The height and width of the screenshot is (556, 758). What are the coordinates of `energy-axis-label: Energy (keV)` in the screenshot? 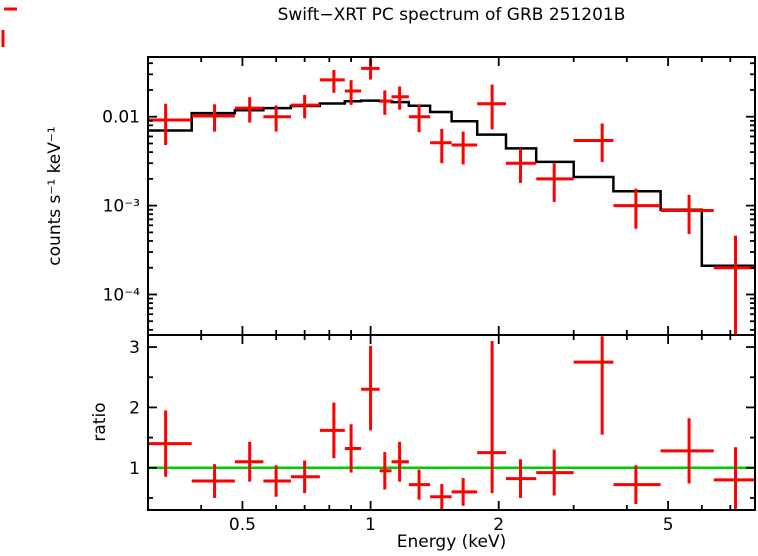 It's located at (451, 542).